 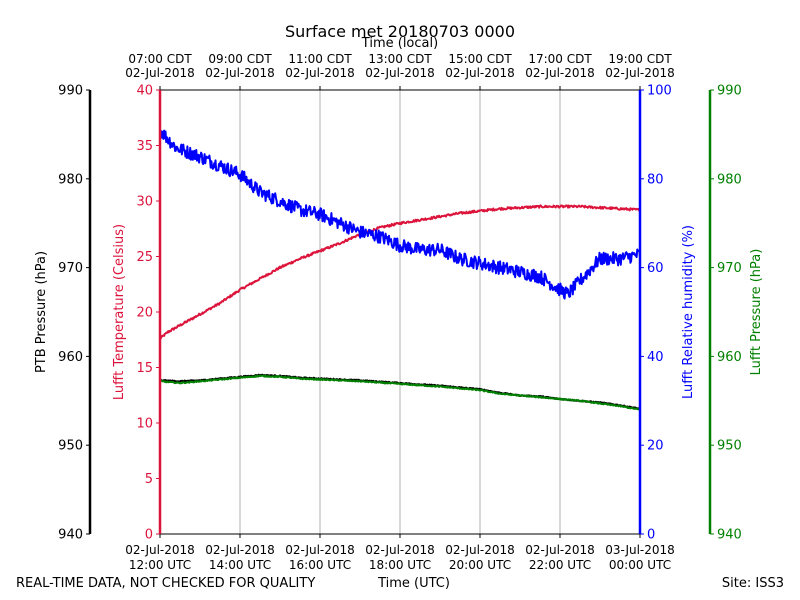 I want to click on rh-tick-label: 20, so click(x=655, y=446).